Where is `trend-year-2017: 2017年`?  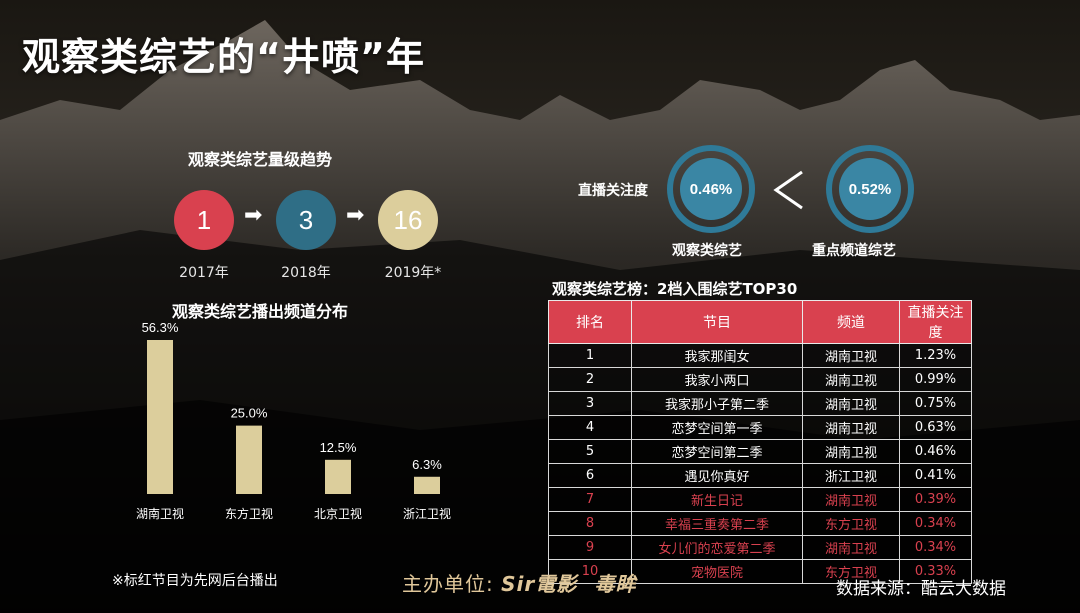
trend-year-2017: 2017年 is located at coordinates (204, 272).